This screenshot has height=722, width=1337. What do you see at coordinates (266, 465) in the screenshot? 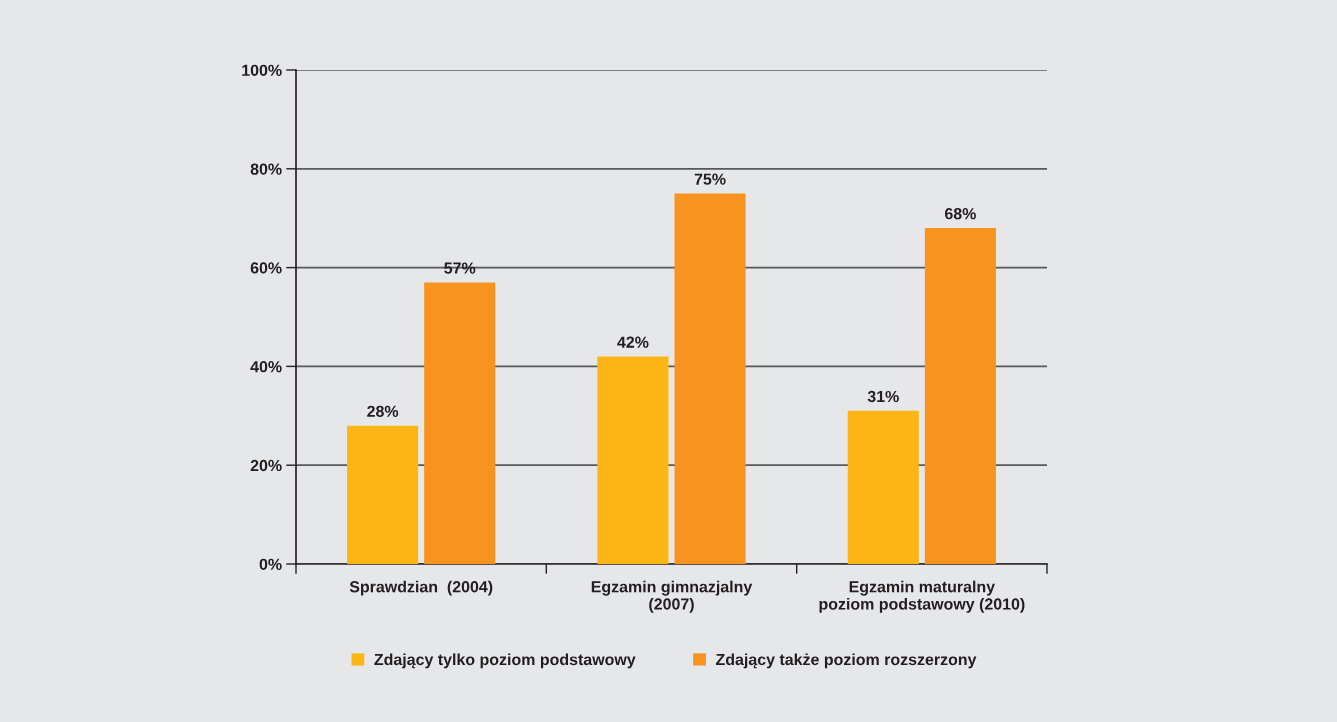
I see `y-tick-label: 20%` at bounding box center [266, 465].